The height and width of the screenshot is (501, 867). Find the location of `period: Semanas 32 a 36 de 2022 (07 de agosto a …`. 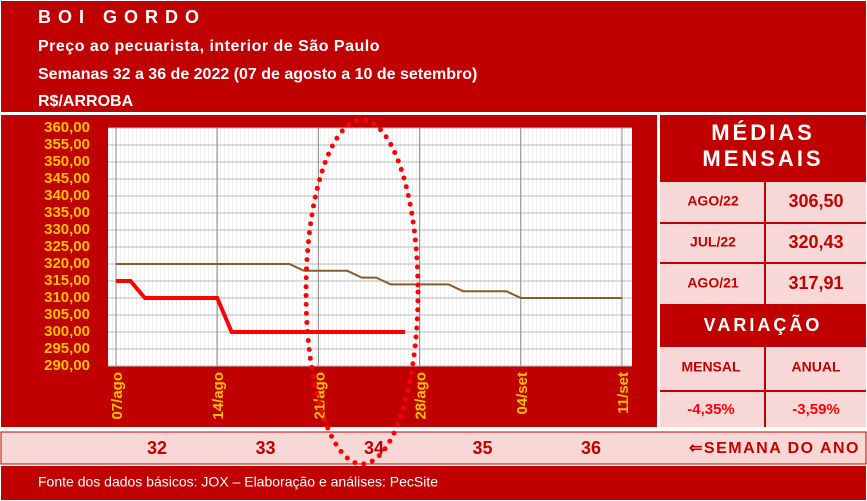

period: Semanas 32 a 36 de 2022 (07 de agosto a … is located at coordinates (257, 74).